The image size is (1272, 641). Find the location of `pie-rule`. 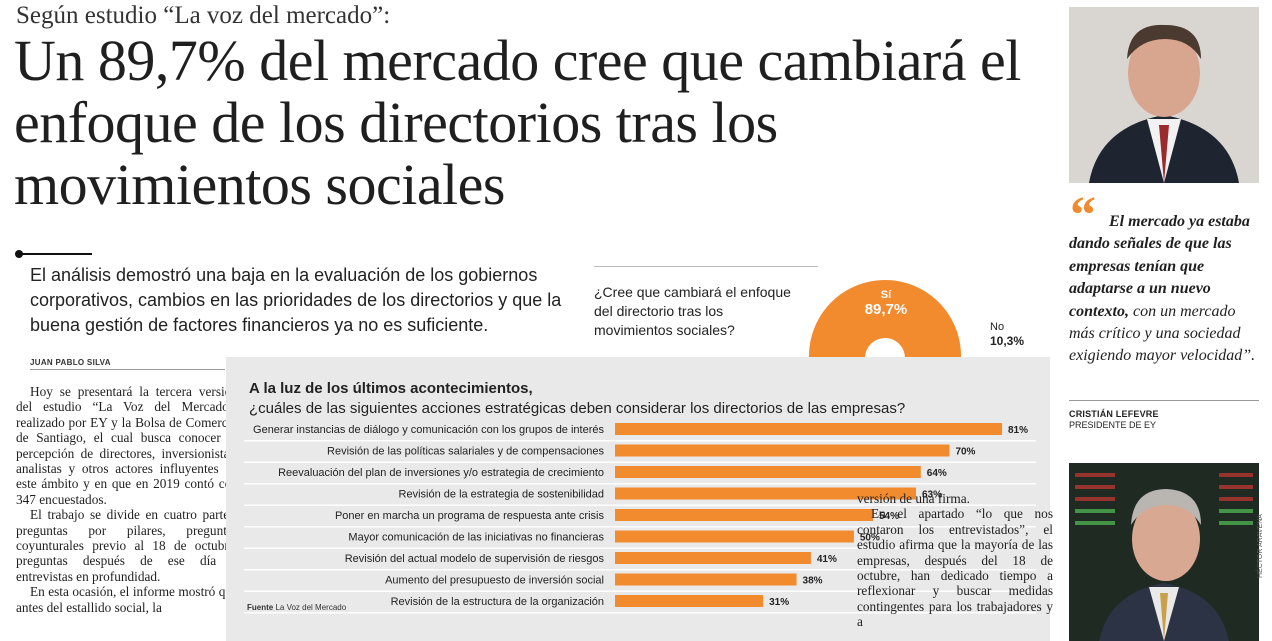

pie-rule is located at coordinates (706, 266).